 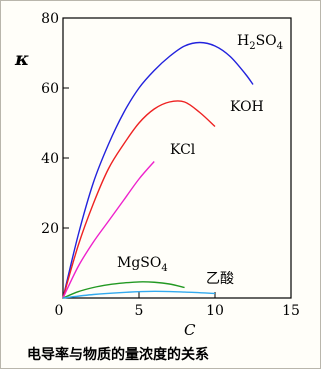 I want to click on x-tick-label: 10, so click(x=215, y=311).